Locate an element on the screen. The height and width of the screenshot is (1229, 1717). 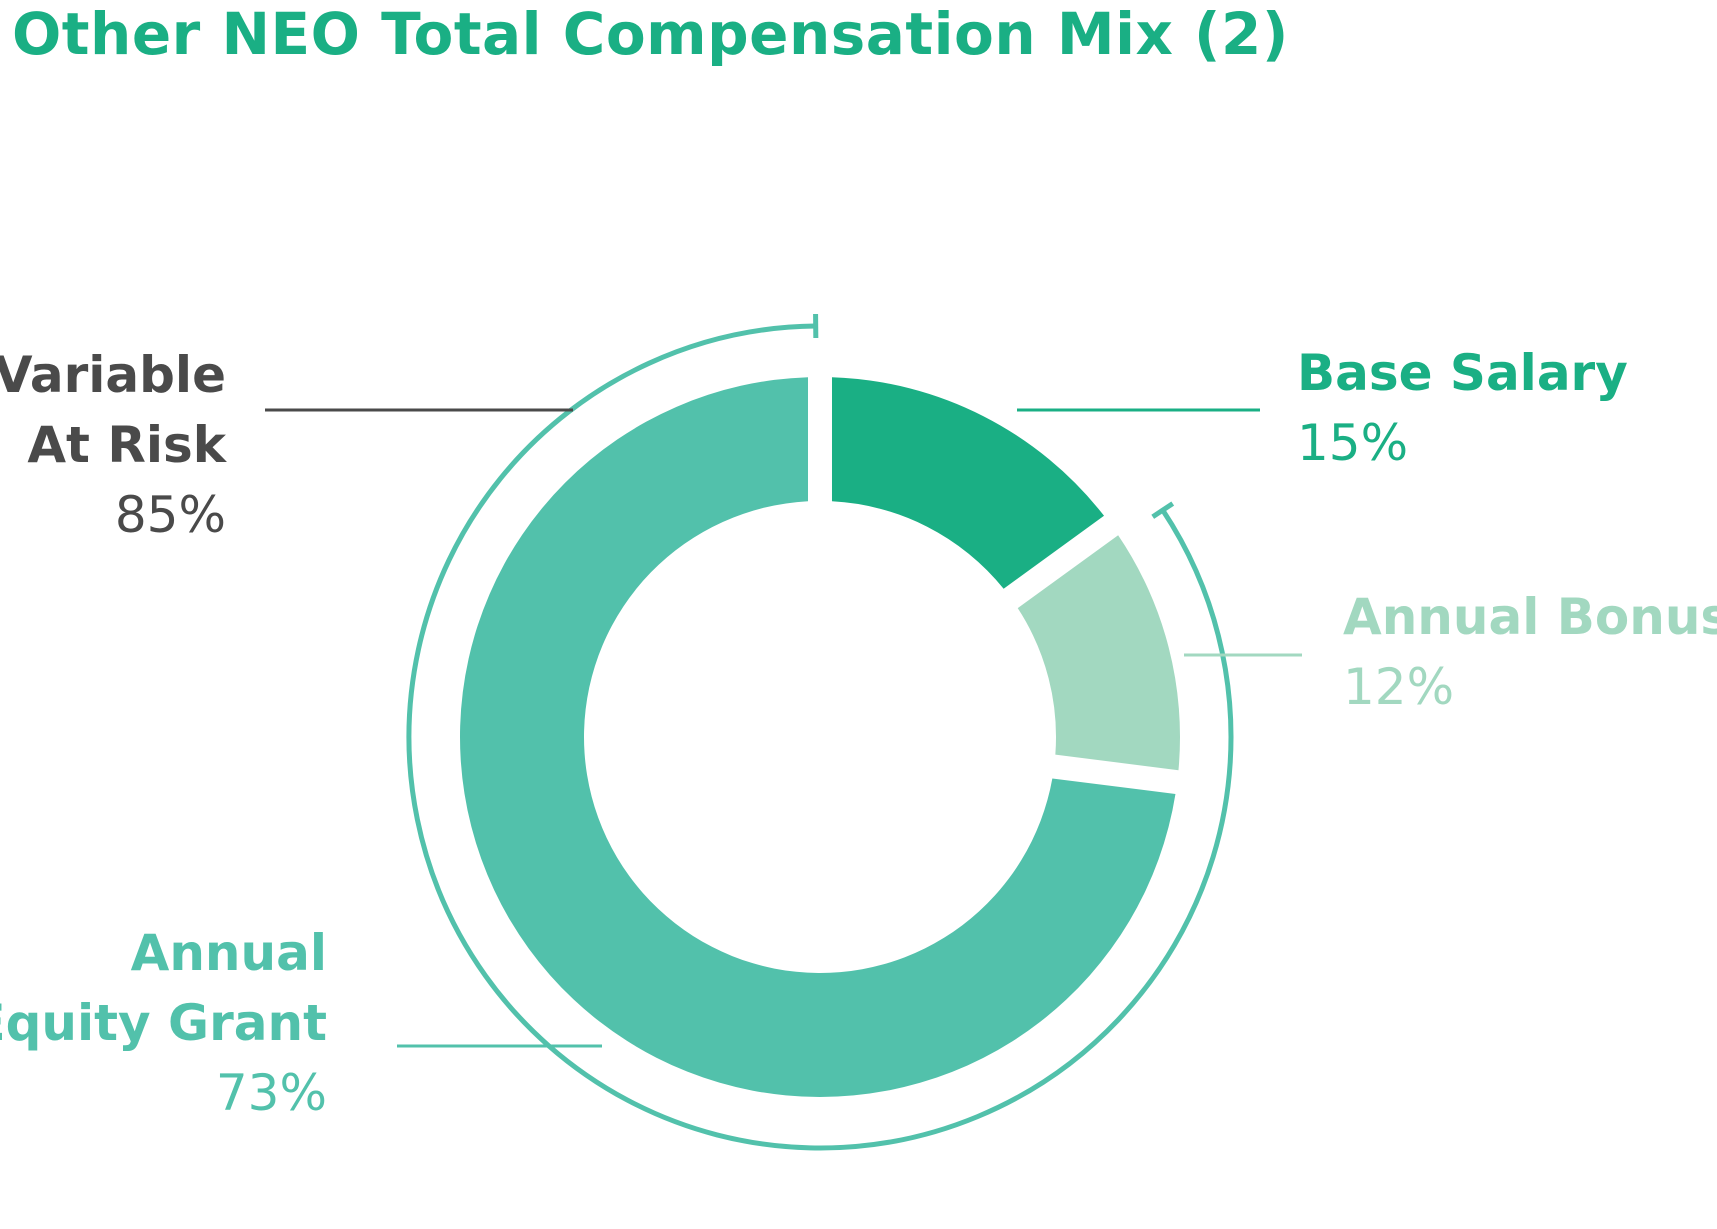
label-equity-line2: Equity Grant is located at coordinates (163, 1023).